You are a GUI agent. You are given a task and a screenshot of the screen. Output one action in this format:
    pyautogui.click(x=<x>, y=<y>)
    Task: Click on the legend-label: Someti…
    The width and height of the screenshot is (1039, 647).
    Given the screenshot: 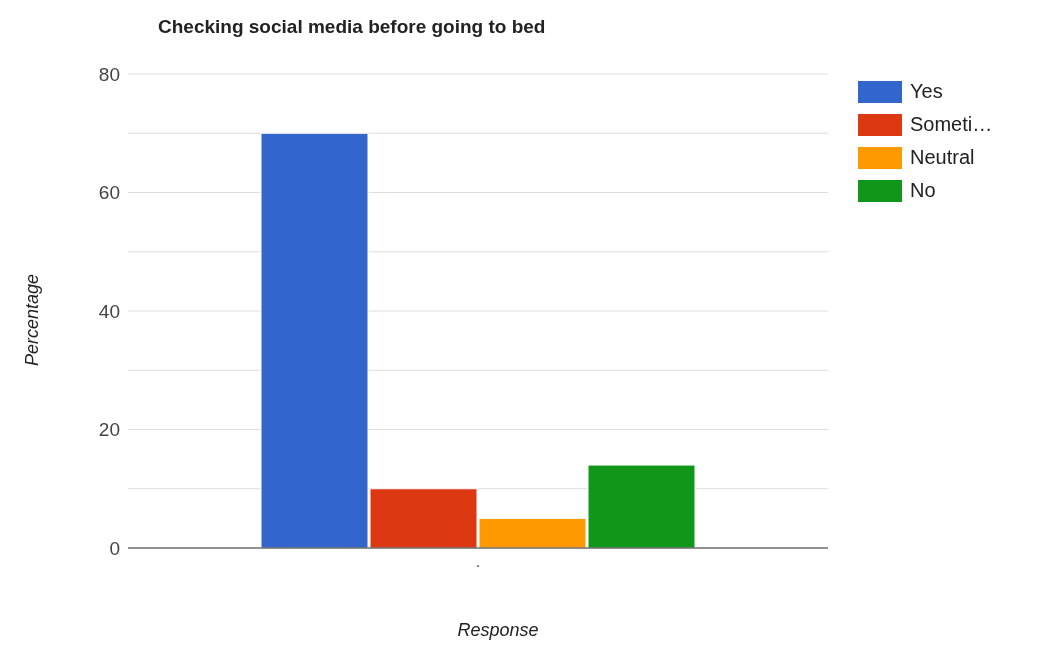 What is the action you would take?
    pyautogui.click(x=951, y=124)
    